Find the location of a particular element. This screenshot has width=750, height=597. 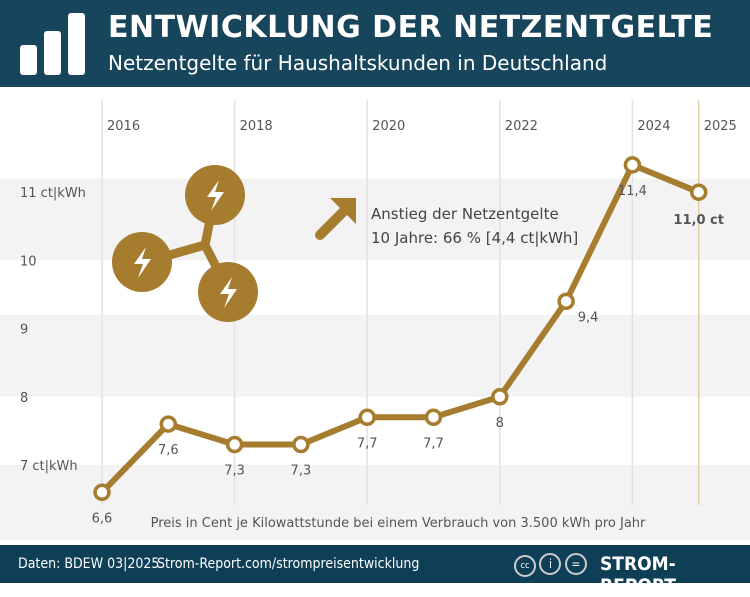

x-tick-label: 2022 is located at coordinates (521, 126).